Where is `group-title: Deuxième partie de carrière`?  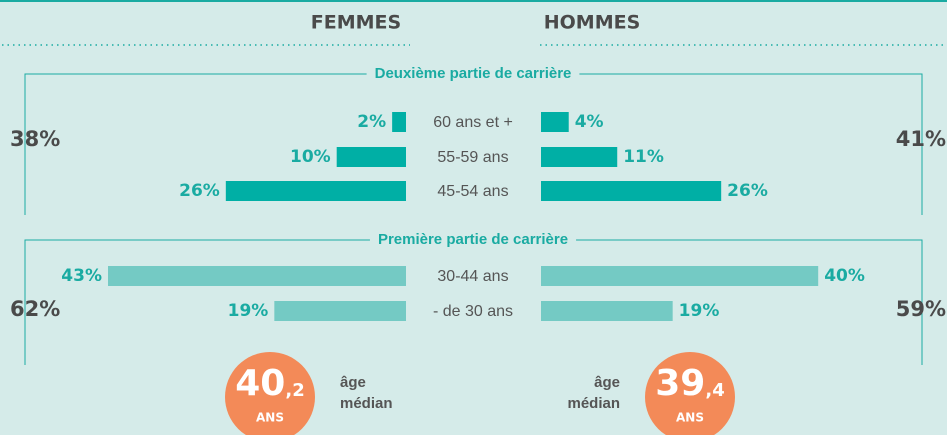
group-title: Deuxième partie de carrière is located at coordinates (473, 73).